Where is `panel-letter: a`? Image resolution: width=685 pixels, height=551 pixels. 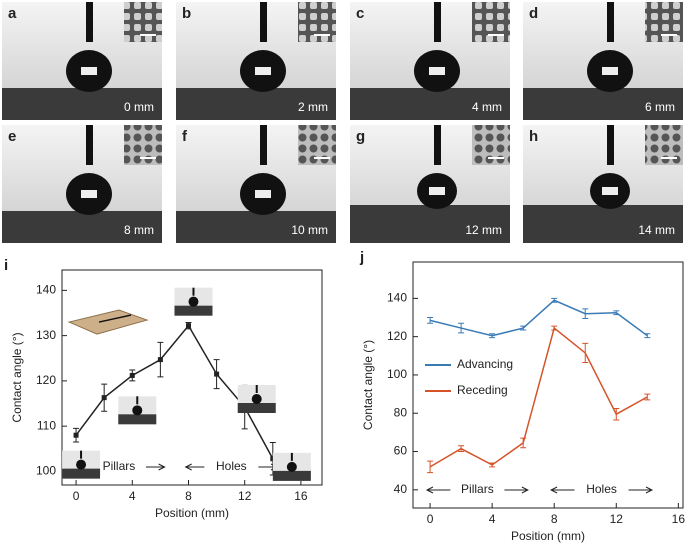 panel-letter: a is located at coordinates (12, 13).